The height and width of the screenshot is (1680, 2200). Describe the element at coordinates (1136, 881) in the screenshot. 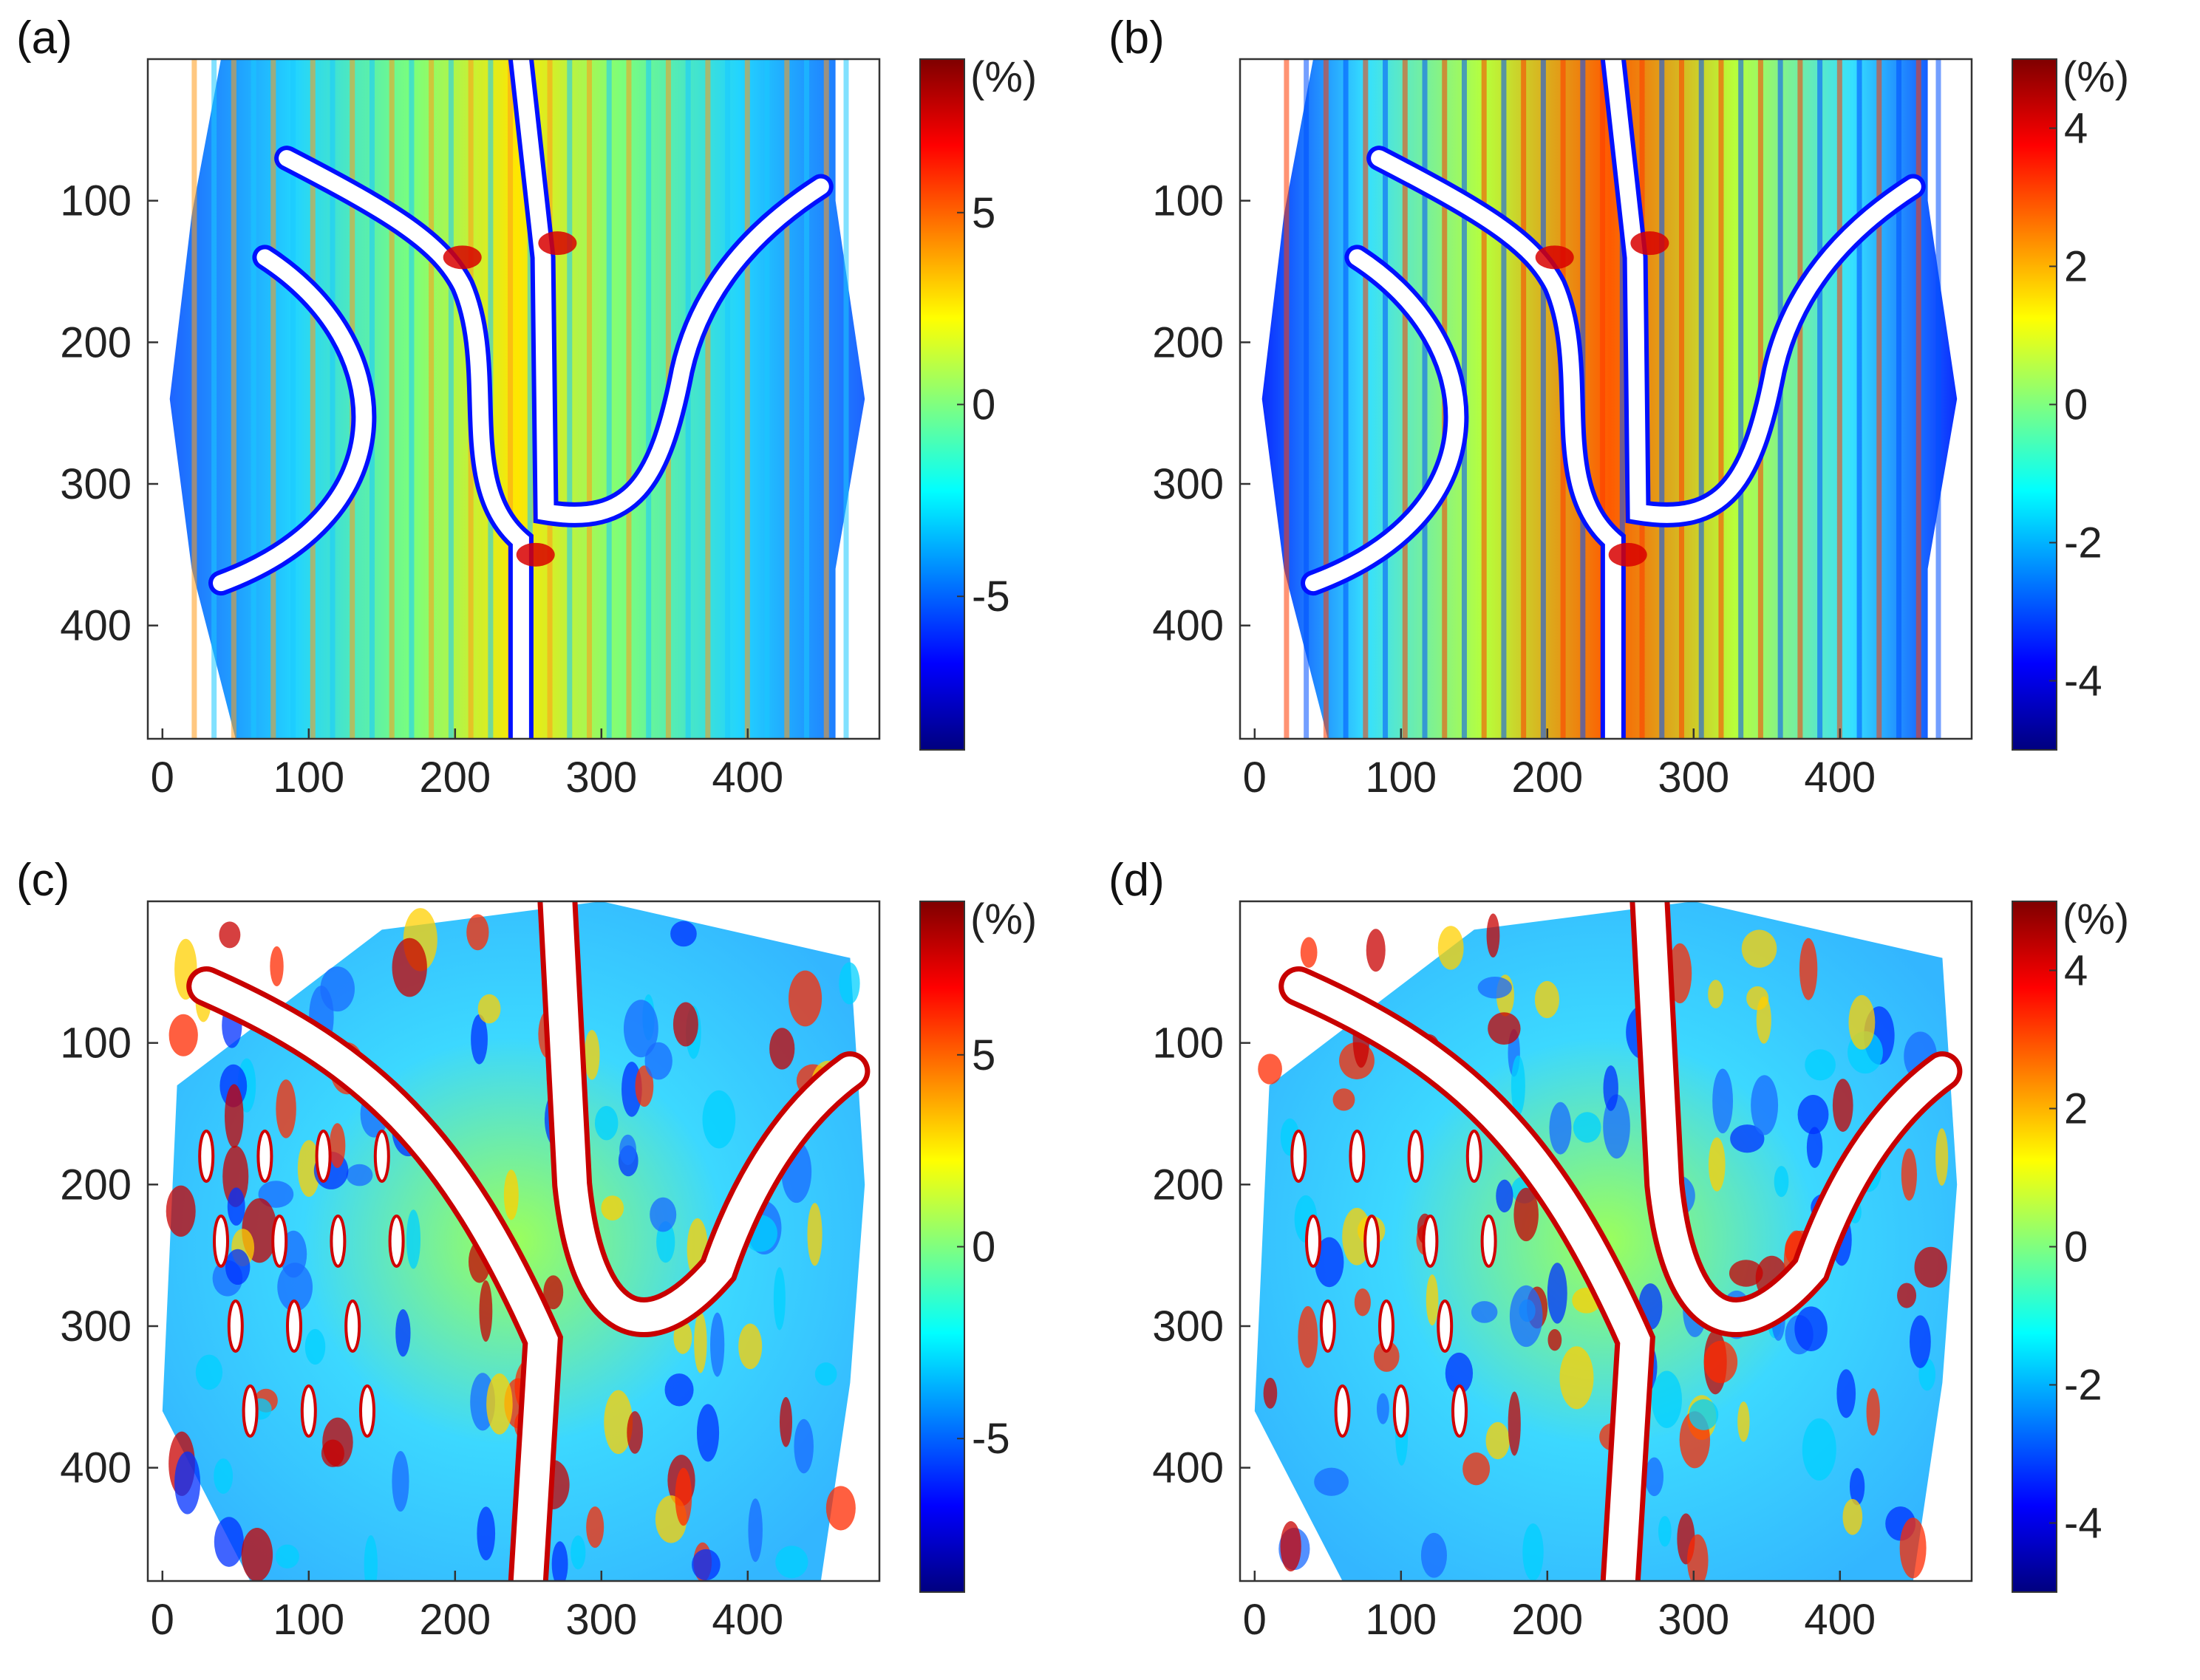

I see `panel-label: (d)` at that location.